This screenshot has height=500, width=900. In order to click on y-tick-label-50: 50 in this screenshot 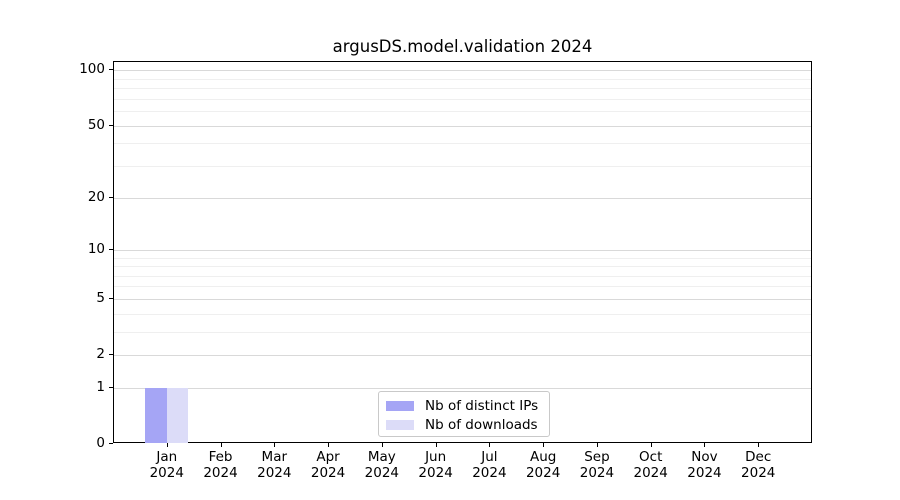, I will do `click(96, 124)`.